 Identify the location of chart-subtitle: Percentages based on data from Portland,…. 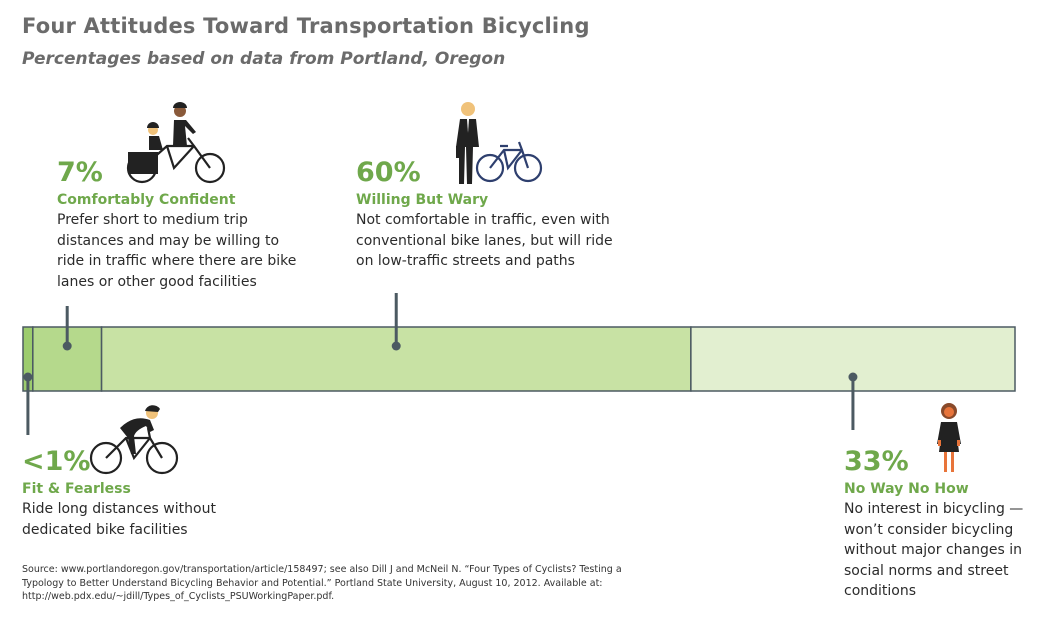
(264, 59).